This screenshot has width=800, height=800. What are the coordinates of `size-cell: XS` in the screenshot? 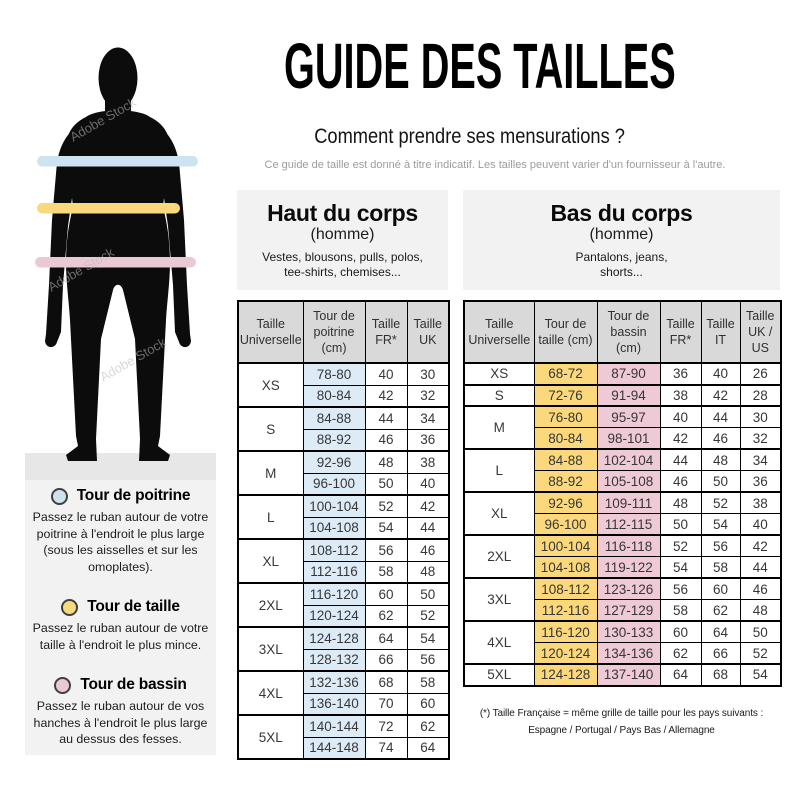 It's located at (270, 385).